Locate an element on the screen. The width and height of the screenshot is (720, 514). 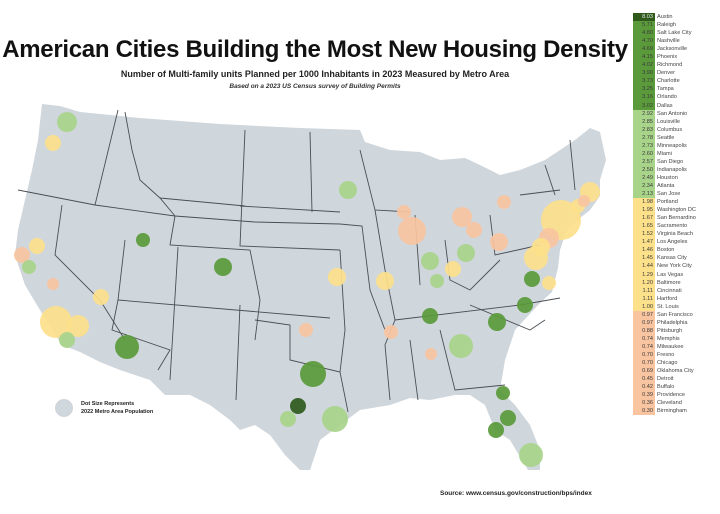
legend-row: 0.70 Chicago is located at coordinates (676, 363).